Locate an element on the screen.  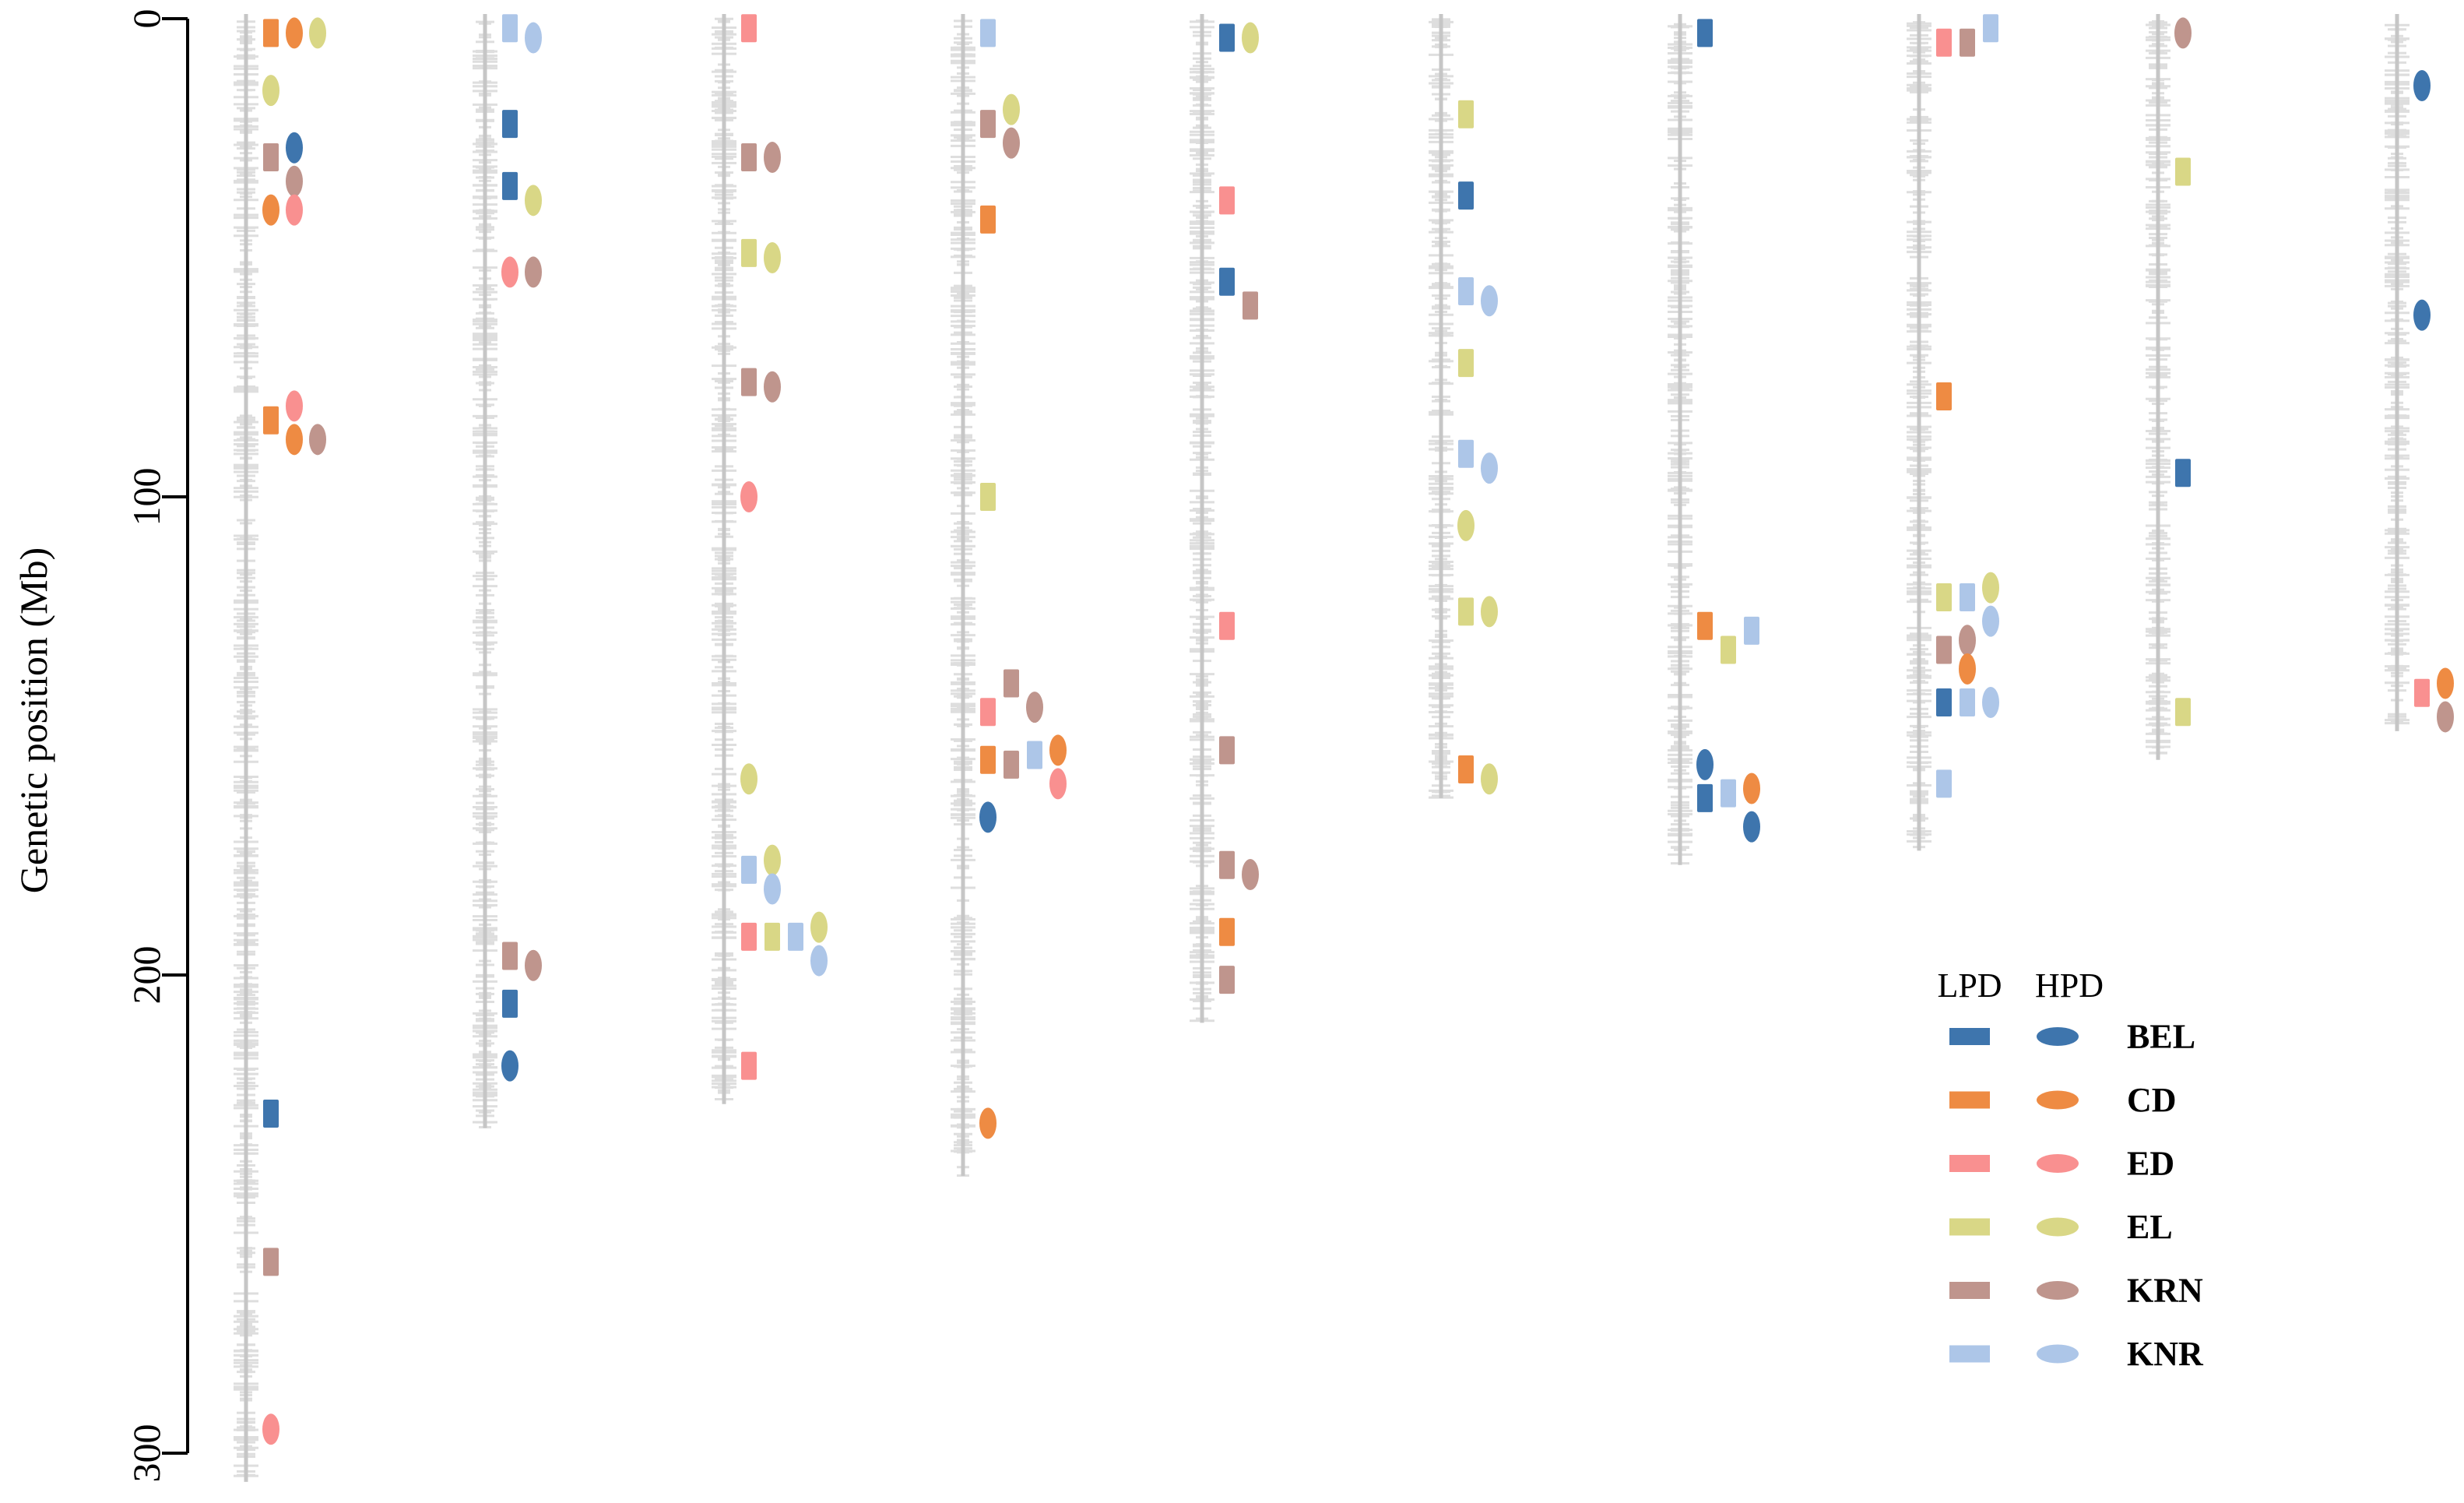
legend-row-krn: KRN is located at coordinates (2076, 1291).